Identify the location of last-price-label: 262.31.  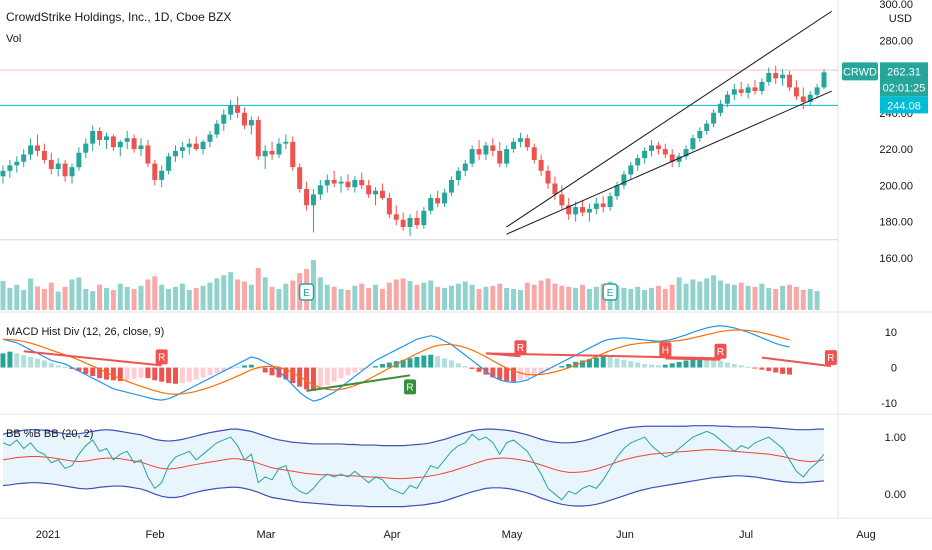
(904, 72).